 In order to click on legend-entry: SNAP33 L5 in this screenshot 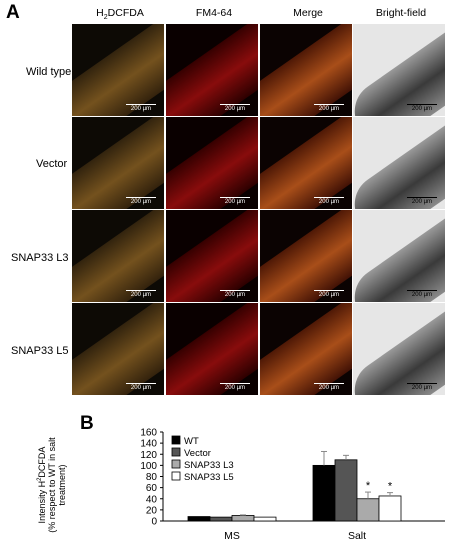, I will do `click(209, 477)`.